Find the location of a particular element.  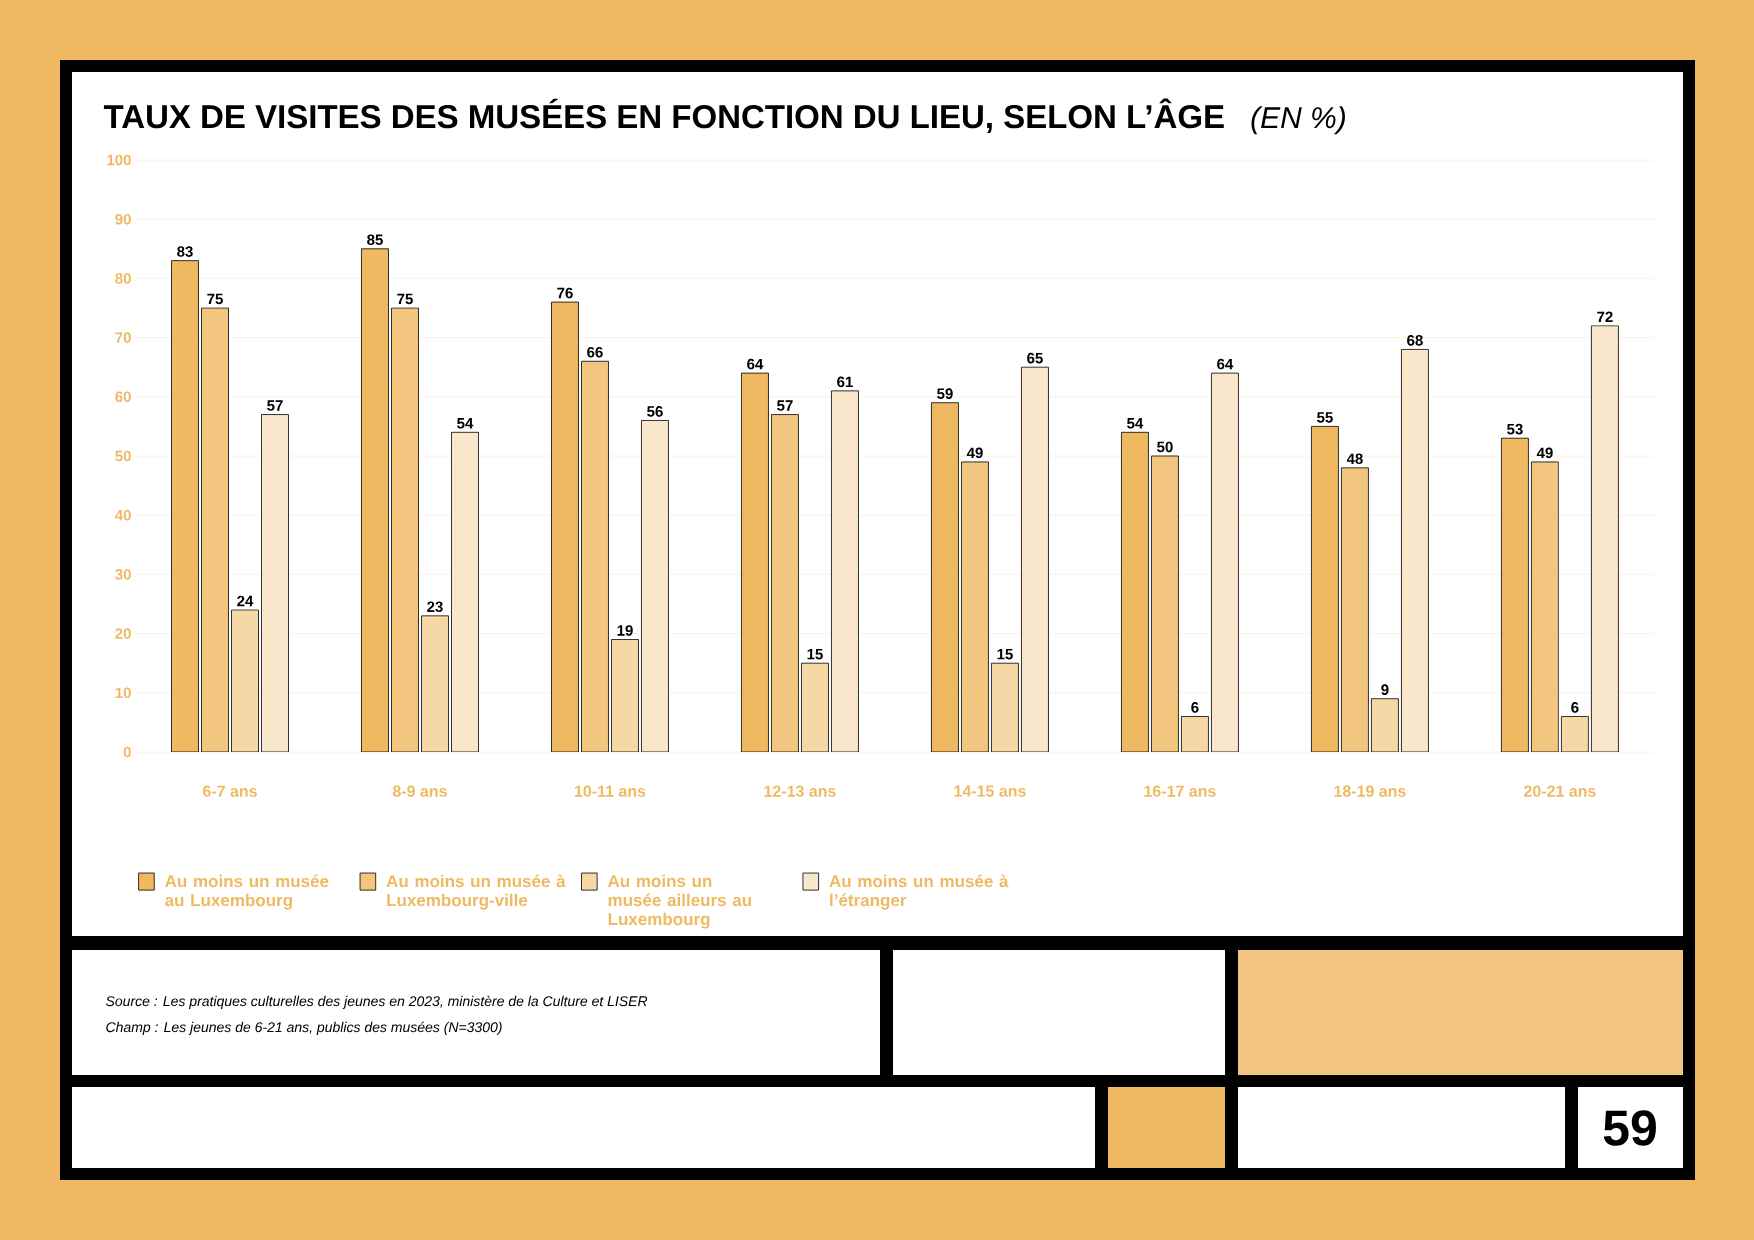

x-tick-label: 8-9 ans is located at coordinates (419, 791).